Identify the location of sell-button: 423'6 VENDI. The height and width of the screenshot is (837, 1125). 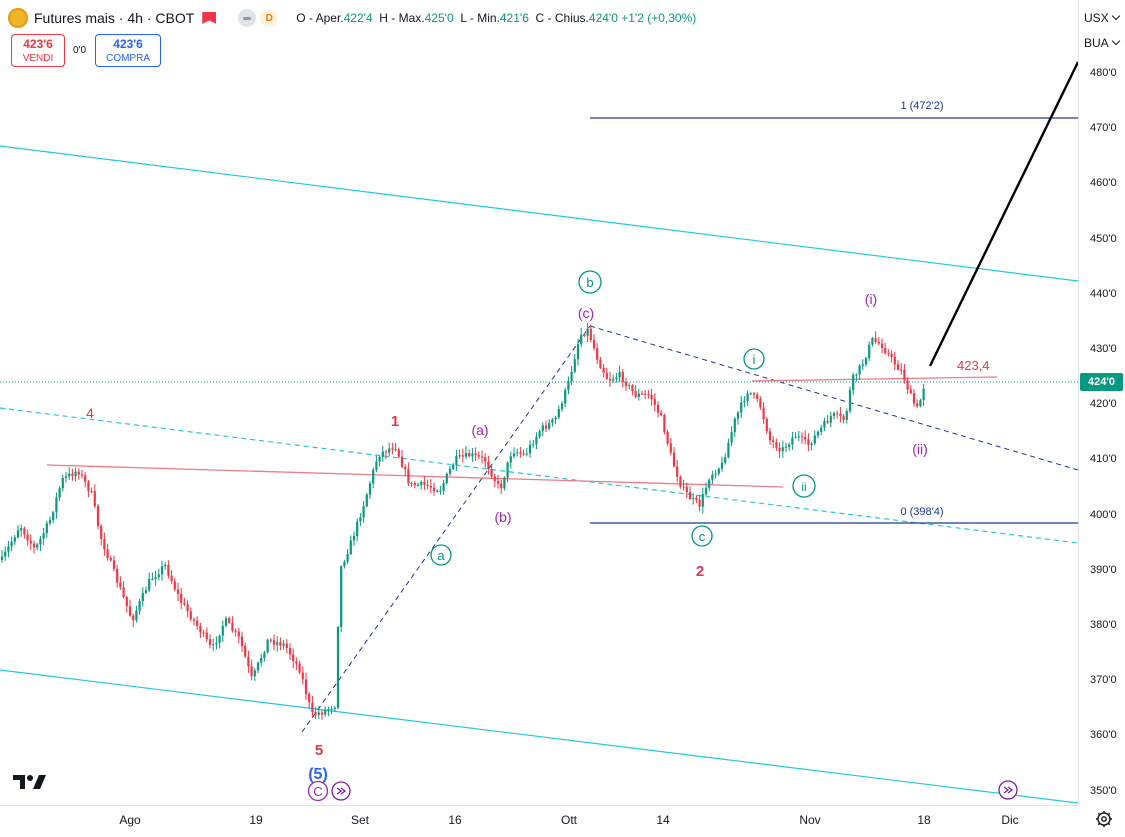
(38, 50).